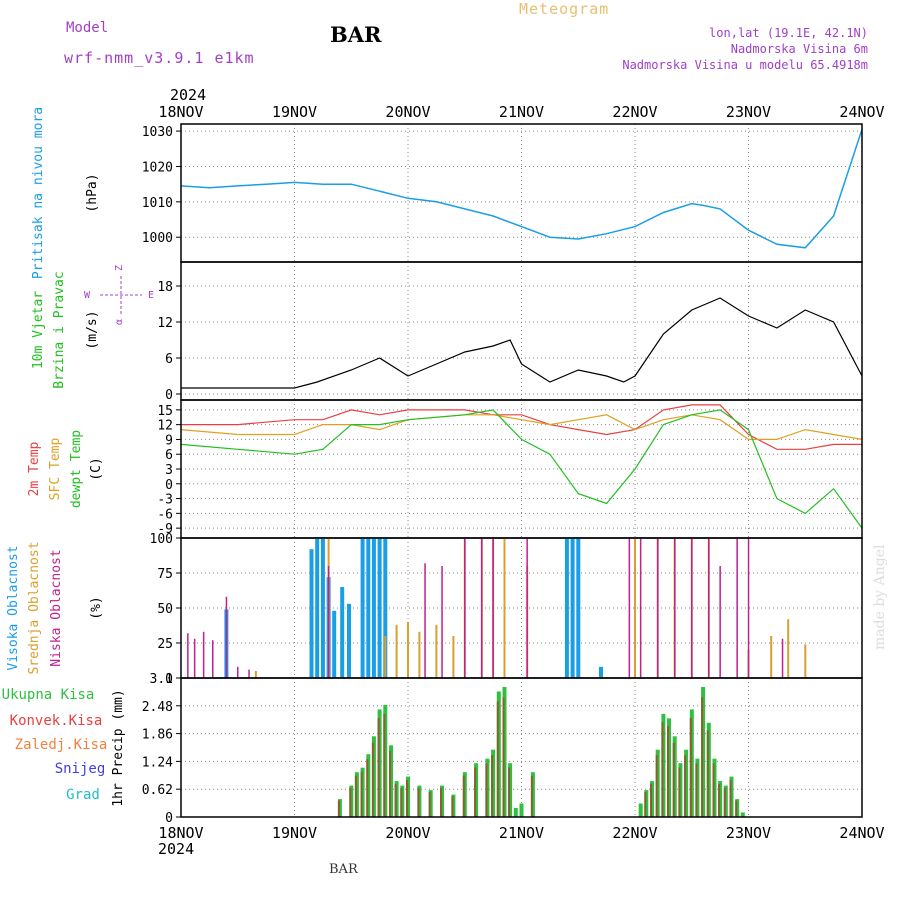 This screenshot has height=900, width=900. Describe the element at coordinates (157, 167) in the screenshot. I see `y-tick-label: 1020` at that location.